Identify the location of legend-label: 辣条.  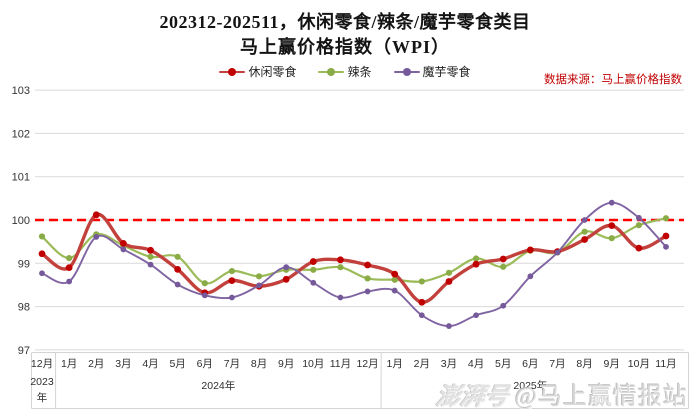
(359, 72).